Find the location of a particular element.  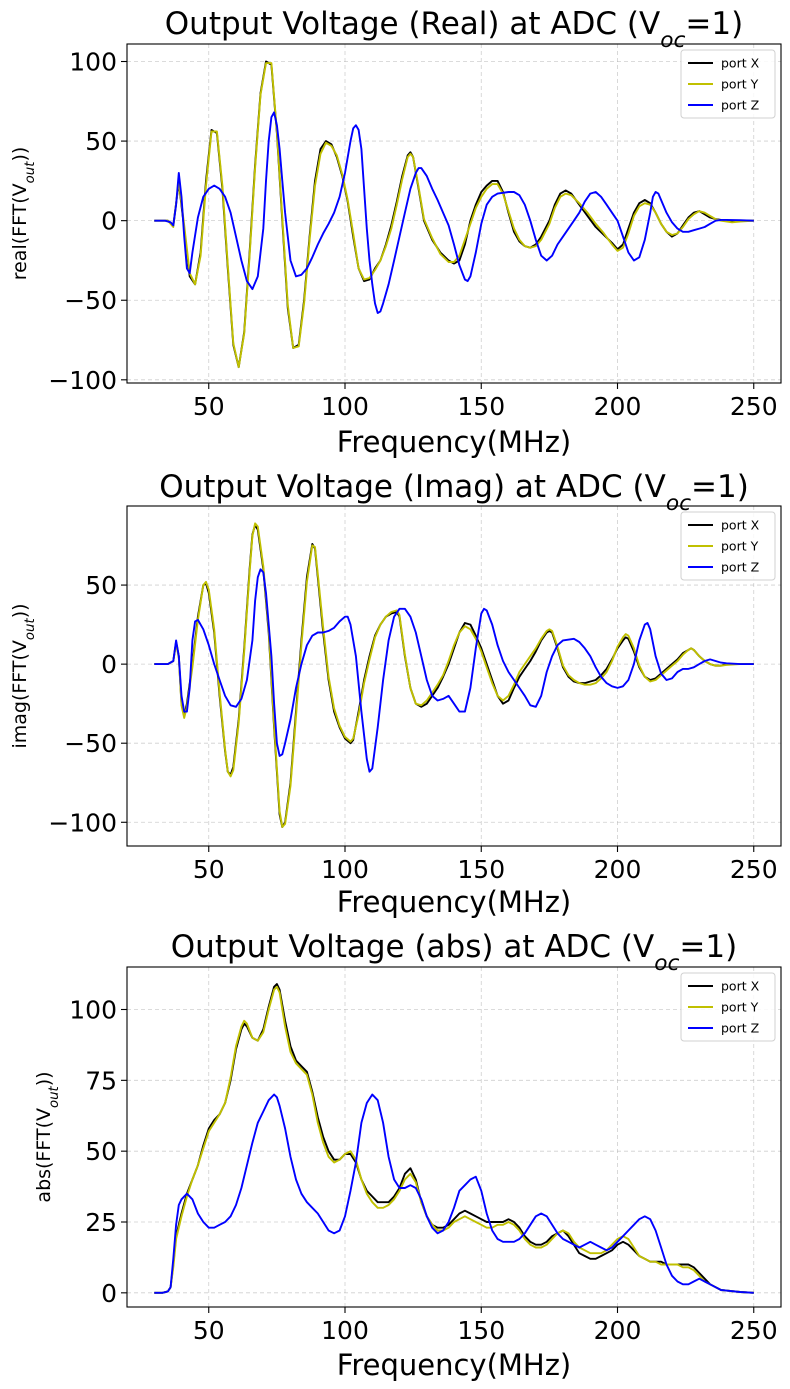

chart-title: Output Voltage (Imag) at ADC (Voc=1) is located at coordinates (454, 492).